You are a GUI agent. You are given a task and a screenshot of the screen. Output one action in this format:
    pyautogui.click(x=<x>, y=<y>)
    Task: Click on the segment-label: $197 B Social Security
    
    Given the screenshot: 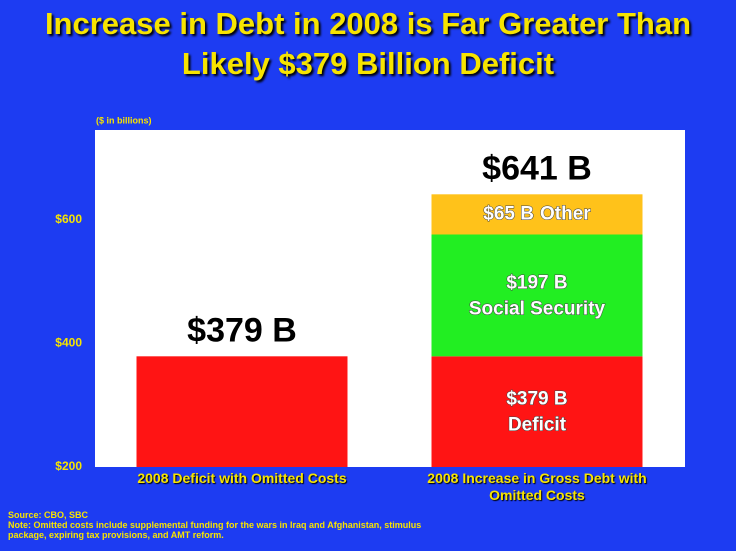 What is the action you would take?
    pyautogui.click(x=537, y=295)
    